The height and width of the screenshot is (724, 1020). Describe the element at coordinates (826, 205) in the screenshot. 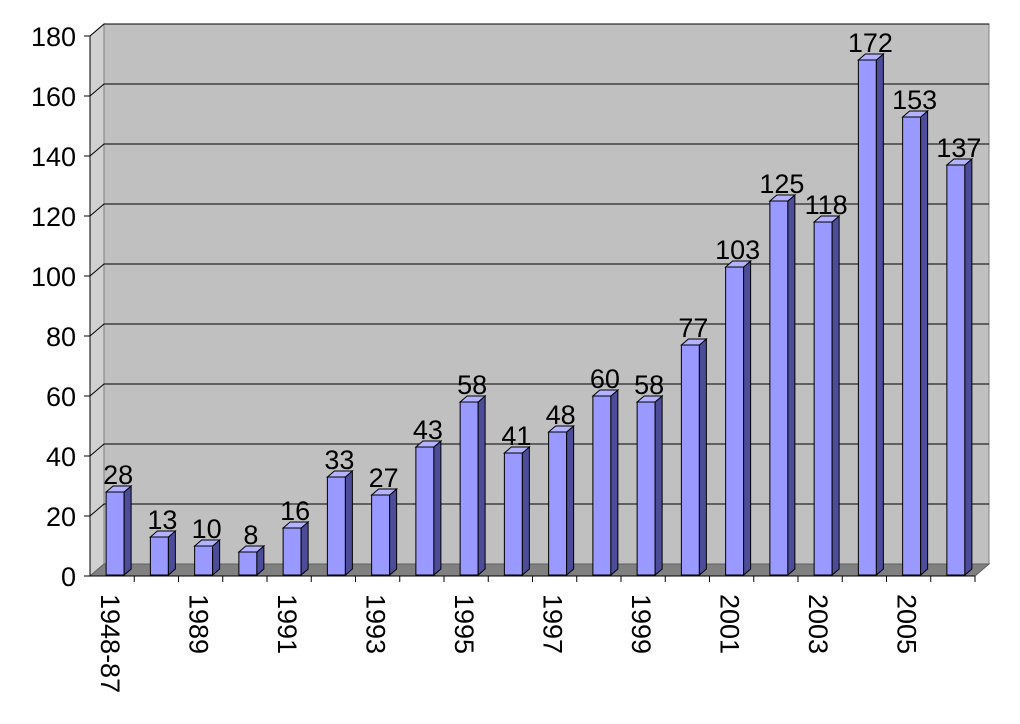

I see `data-label: 118` at that location.